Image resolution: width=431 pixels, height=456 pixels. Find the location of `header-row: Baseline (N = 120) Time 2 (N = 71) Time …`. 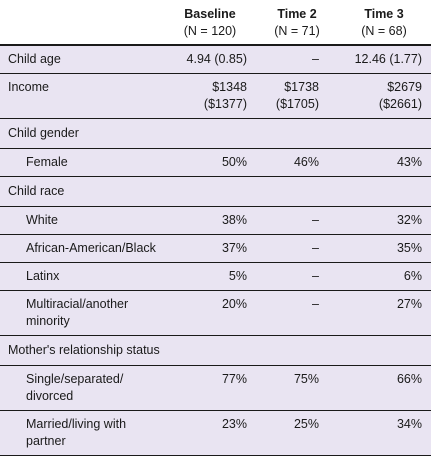

header-row: Baseline (N = 120) Time 2 (N = 71) Time … is located at coordinates (215, 23).